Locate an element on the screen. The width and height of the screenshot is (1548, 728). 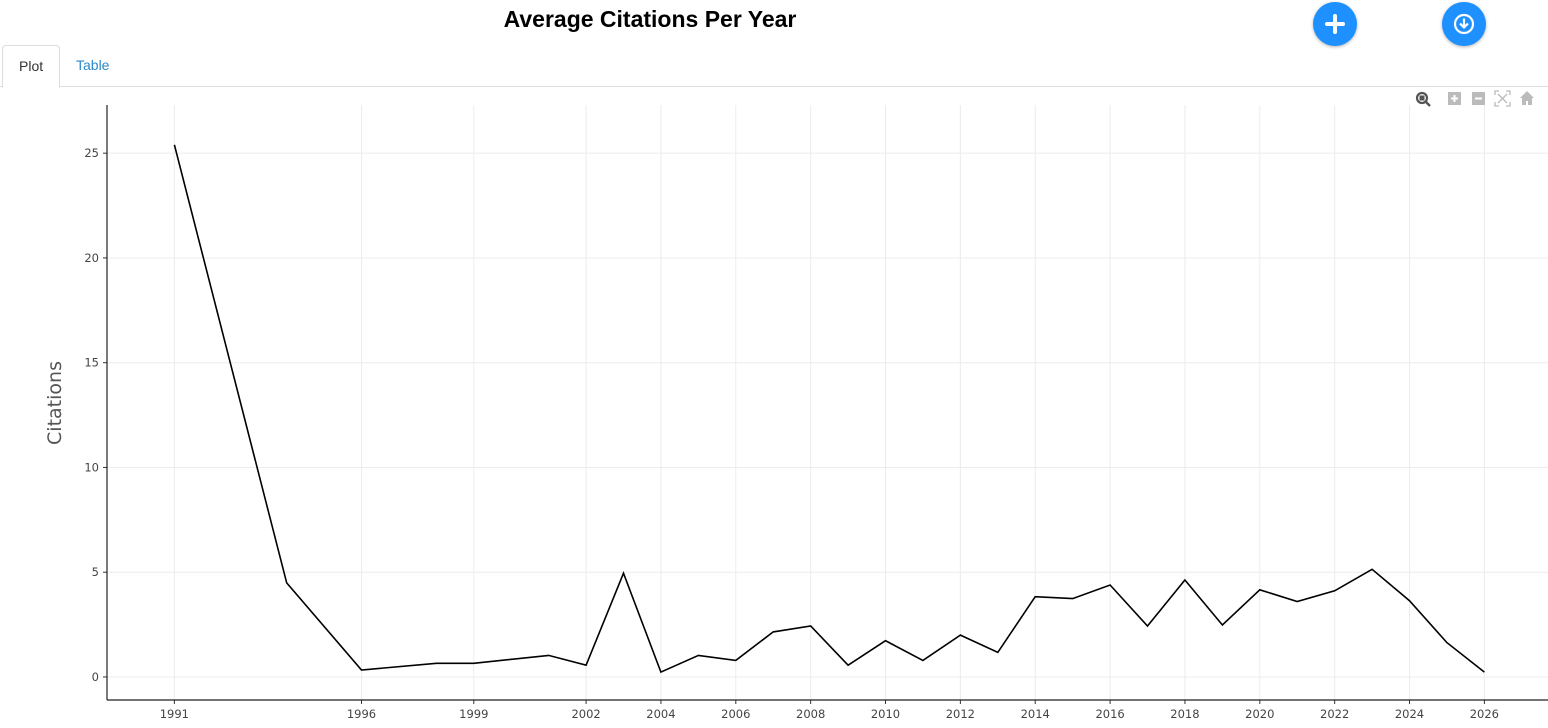
x-tick-label: 2010 is located at coordinates (885, 714).